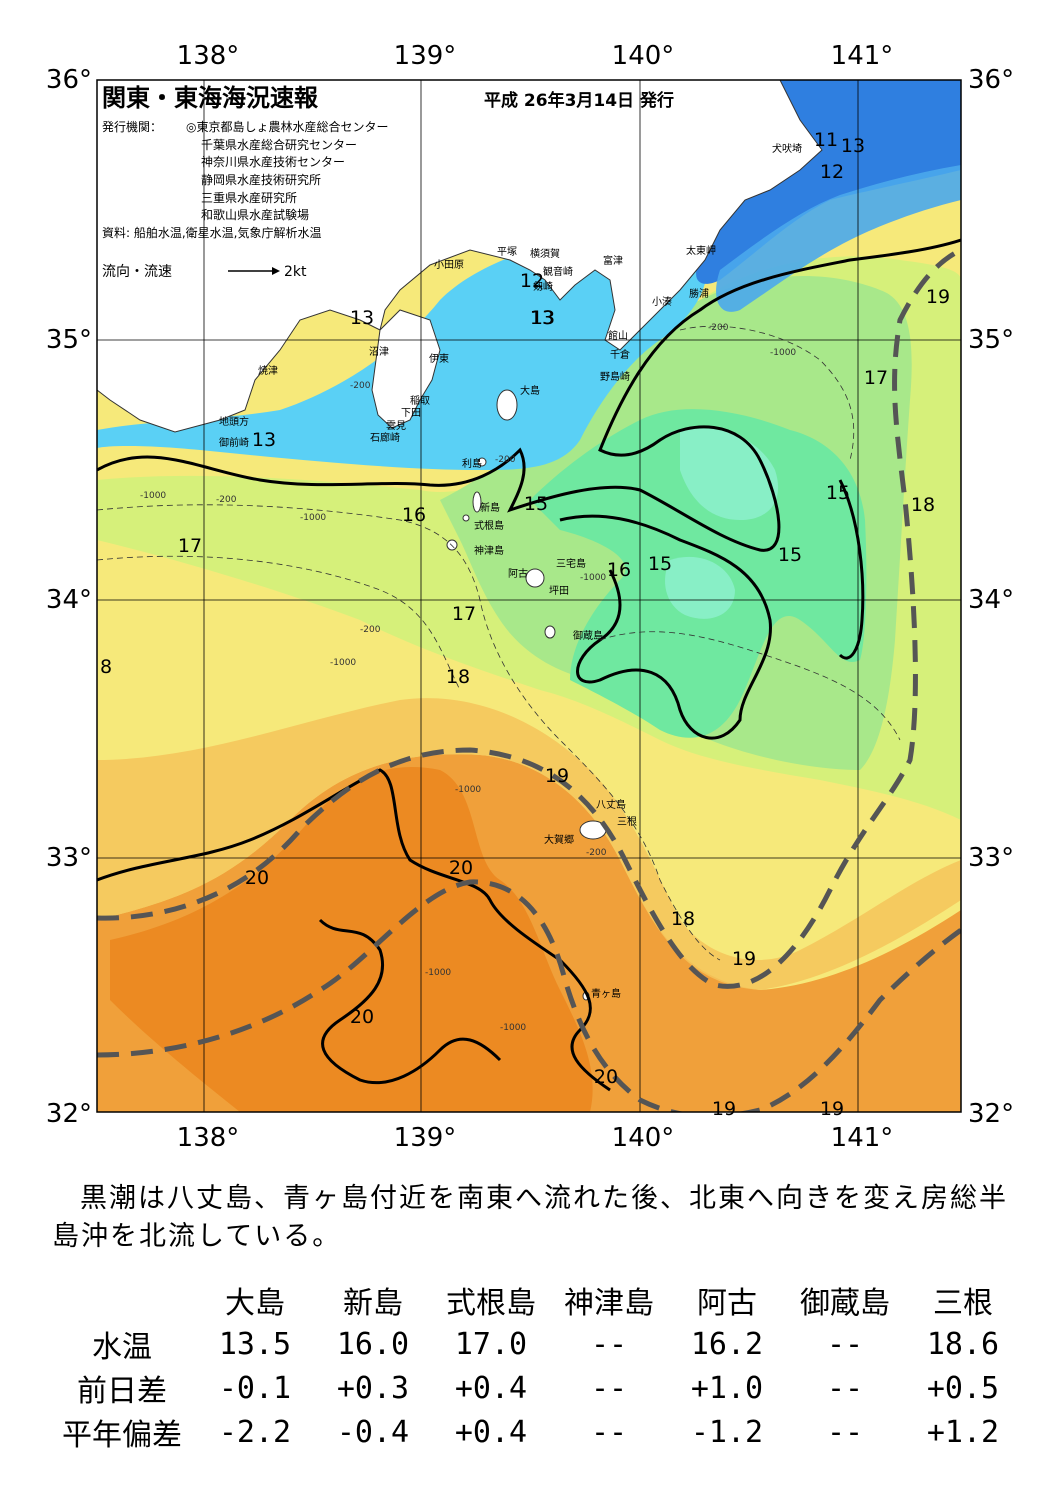 Image resolution: width=1064 pixels, height=1503 pixels. I want to click on isotherm-label: 16, so click(619, 570).